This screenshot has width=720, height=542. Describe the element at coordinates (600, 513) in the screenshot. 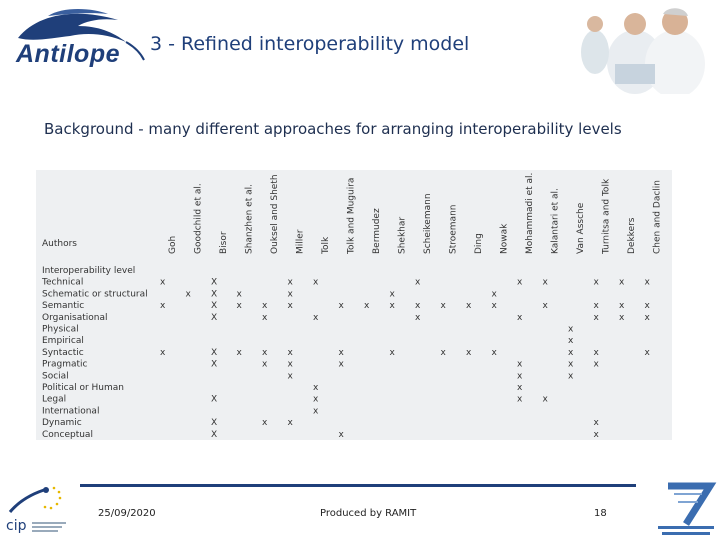

I see `page-number: 18` at that location.